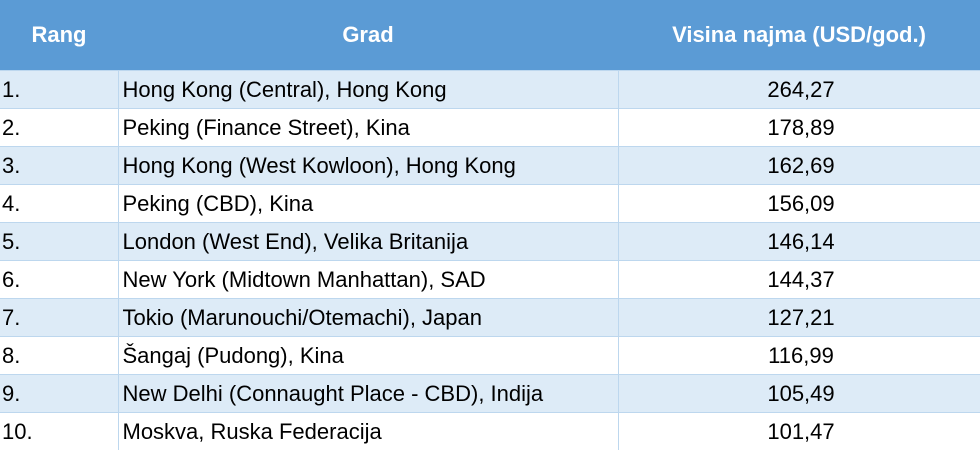  Describe the element at coordinates (368, 280) in the screenshot. I see `table-cell: New York (Midtown Manhattan), SAD` at that location.